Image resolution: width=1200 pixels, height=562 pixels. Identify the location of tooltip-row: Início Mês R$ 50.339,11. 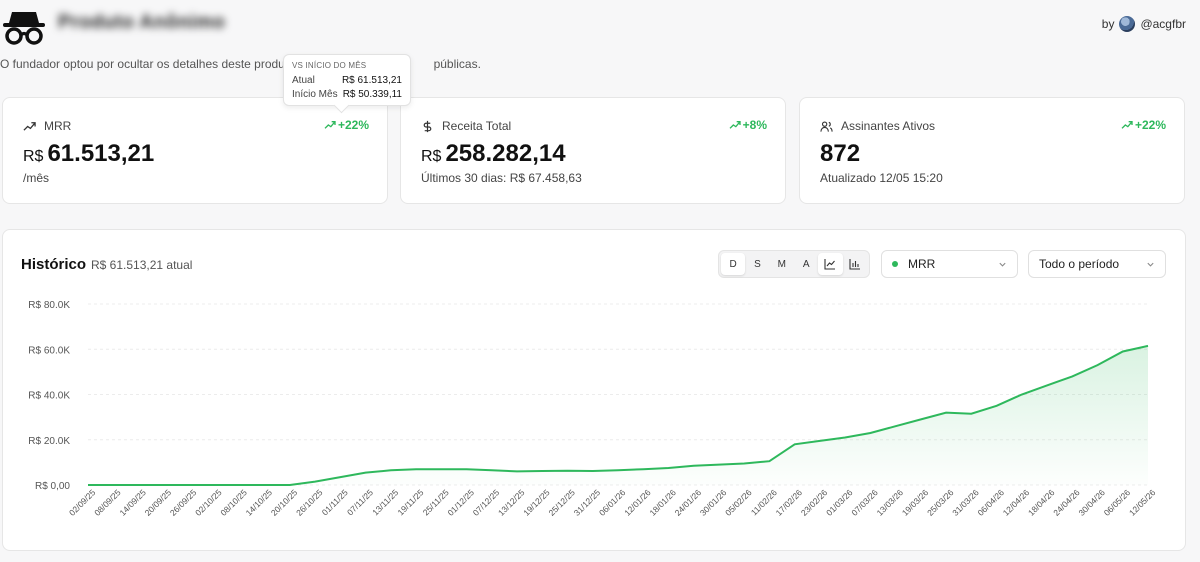
(347, 95).